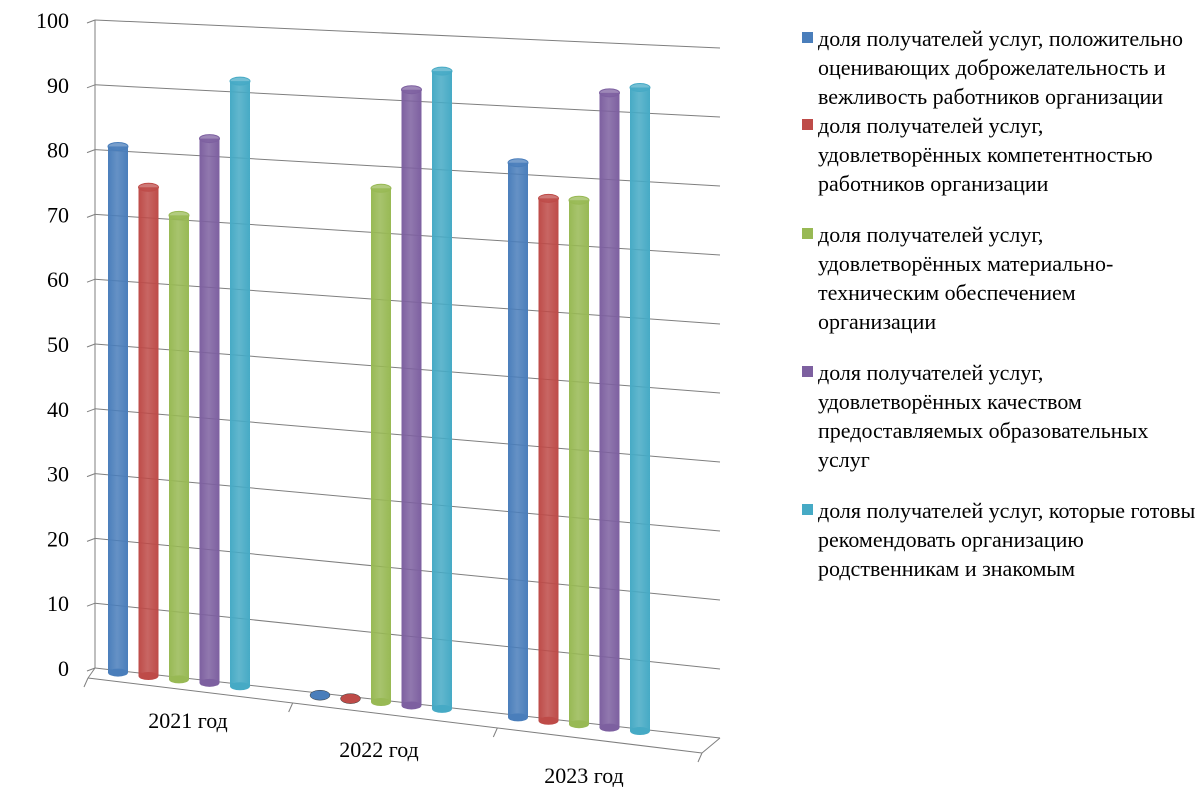 This screenshot has width=1201, height=787. I want to click on y-tick-label: 70, so click(58, 214).